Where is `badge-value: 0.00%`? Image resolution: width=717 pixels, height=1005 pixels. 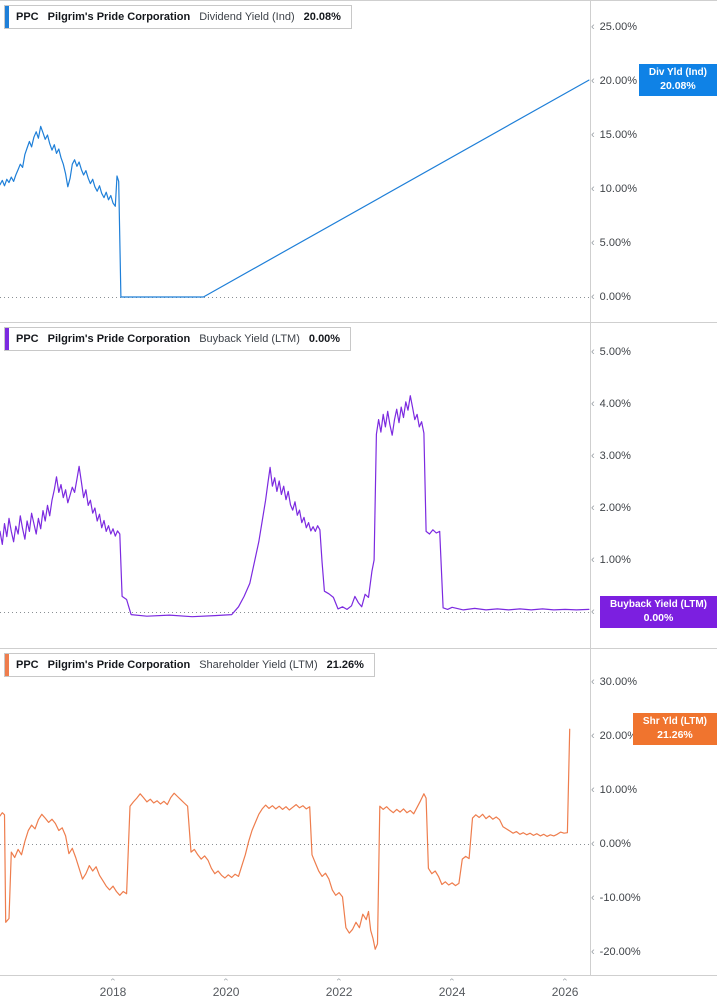
badge-value: 0.00% is located at coordinates (658, 618).